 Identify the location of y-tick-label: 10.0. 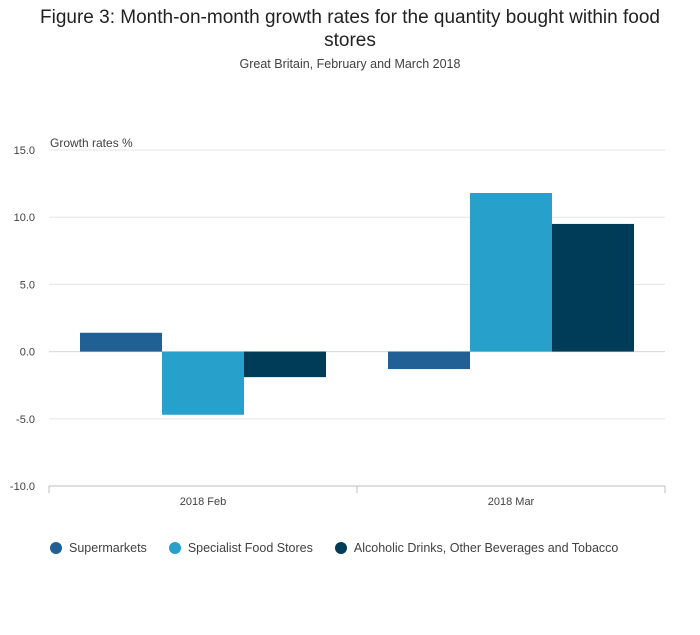
(24, 218).